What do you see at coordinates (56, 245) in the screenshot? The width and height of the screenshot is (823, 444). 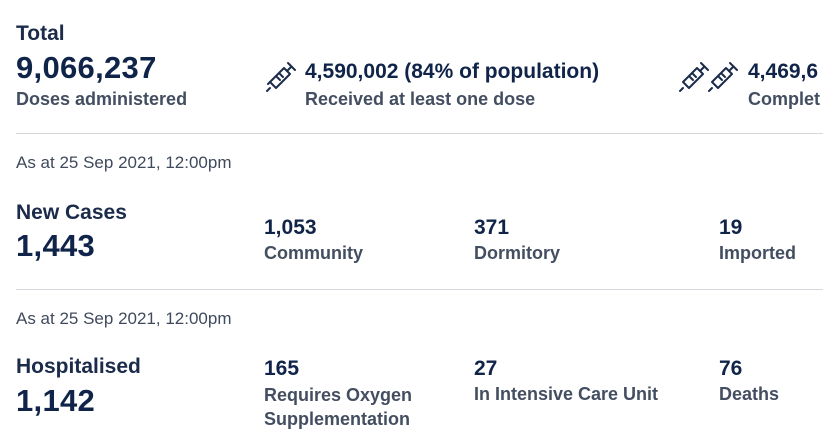 I see `new-cases-total: 1,443` at bounding box center [56, 245].